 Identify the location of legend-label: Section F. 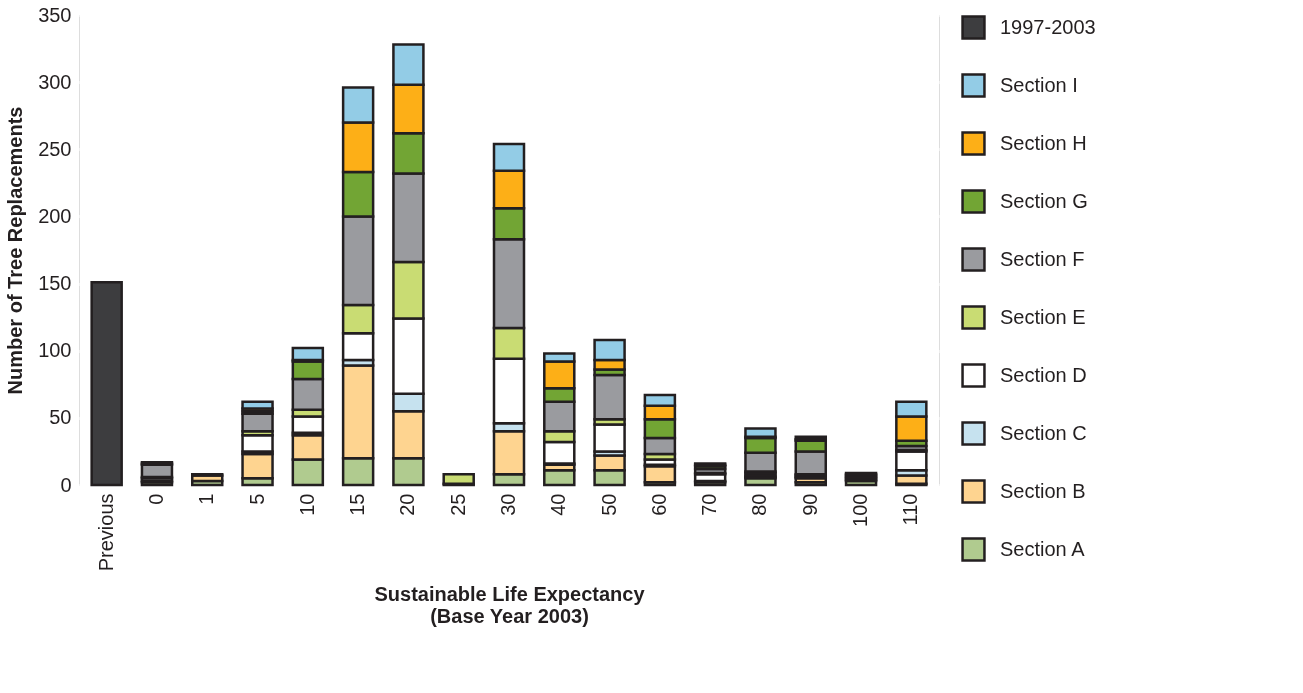
(1042, 258).